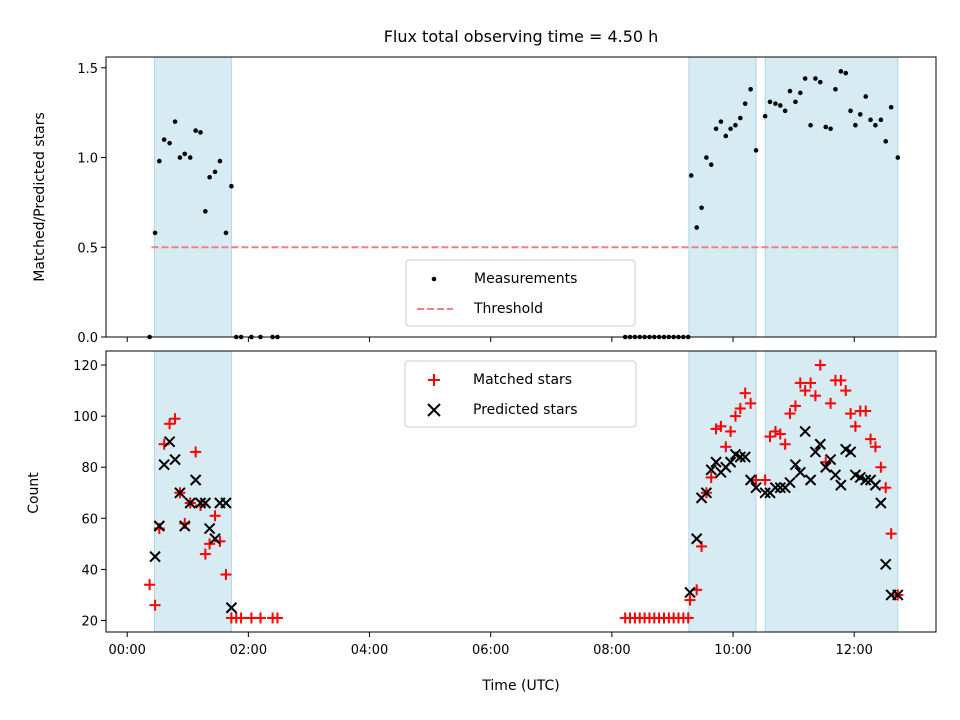 The width and height of the screenshot is (960, 720). I want to click on x-tick-label: 10:00, so click(732, 650).